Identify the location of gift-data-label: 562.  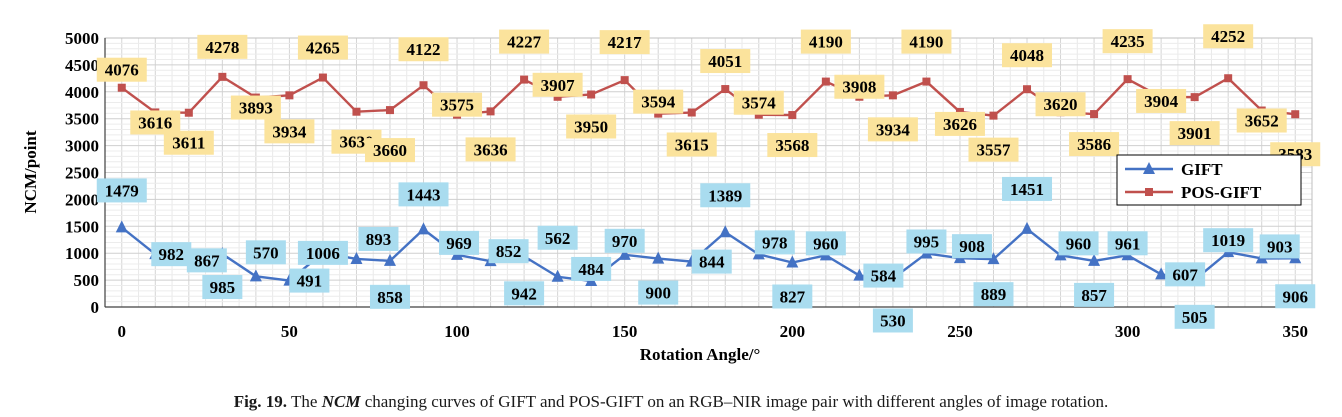
(558, 238).